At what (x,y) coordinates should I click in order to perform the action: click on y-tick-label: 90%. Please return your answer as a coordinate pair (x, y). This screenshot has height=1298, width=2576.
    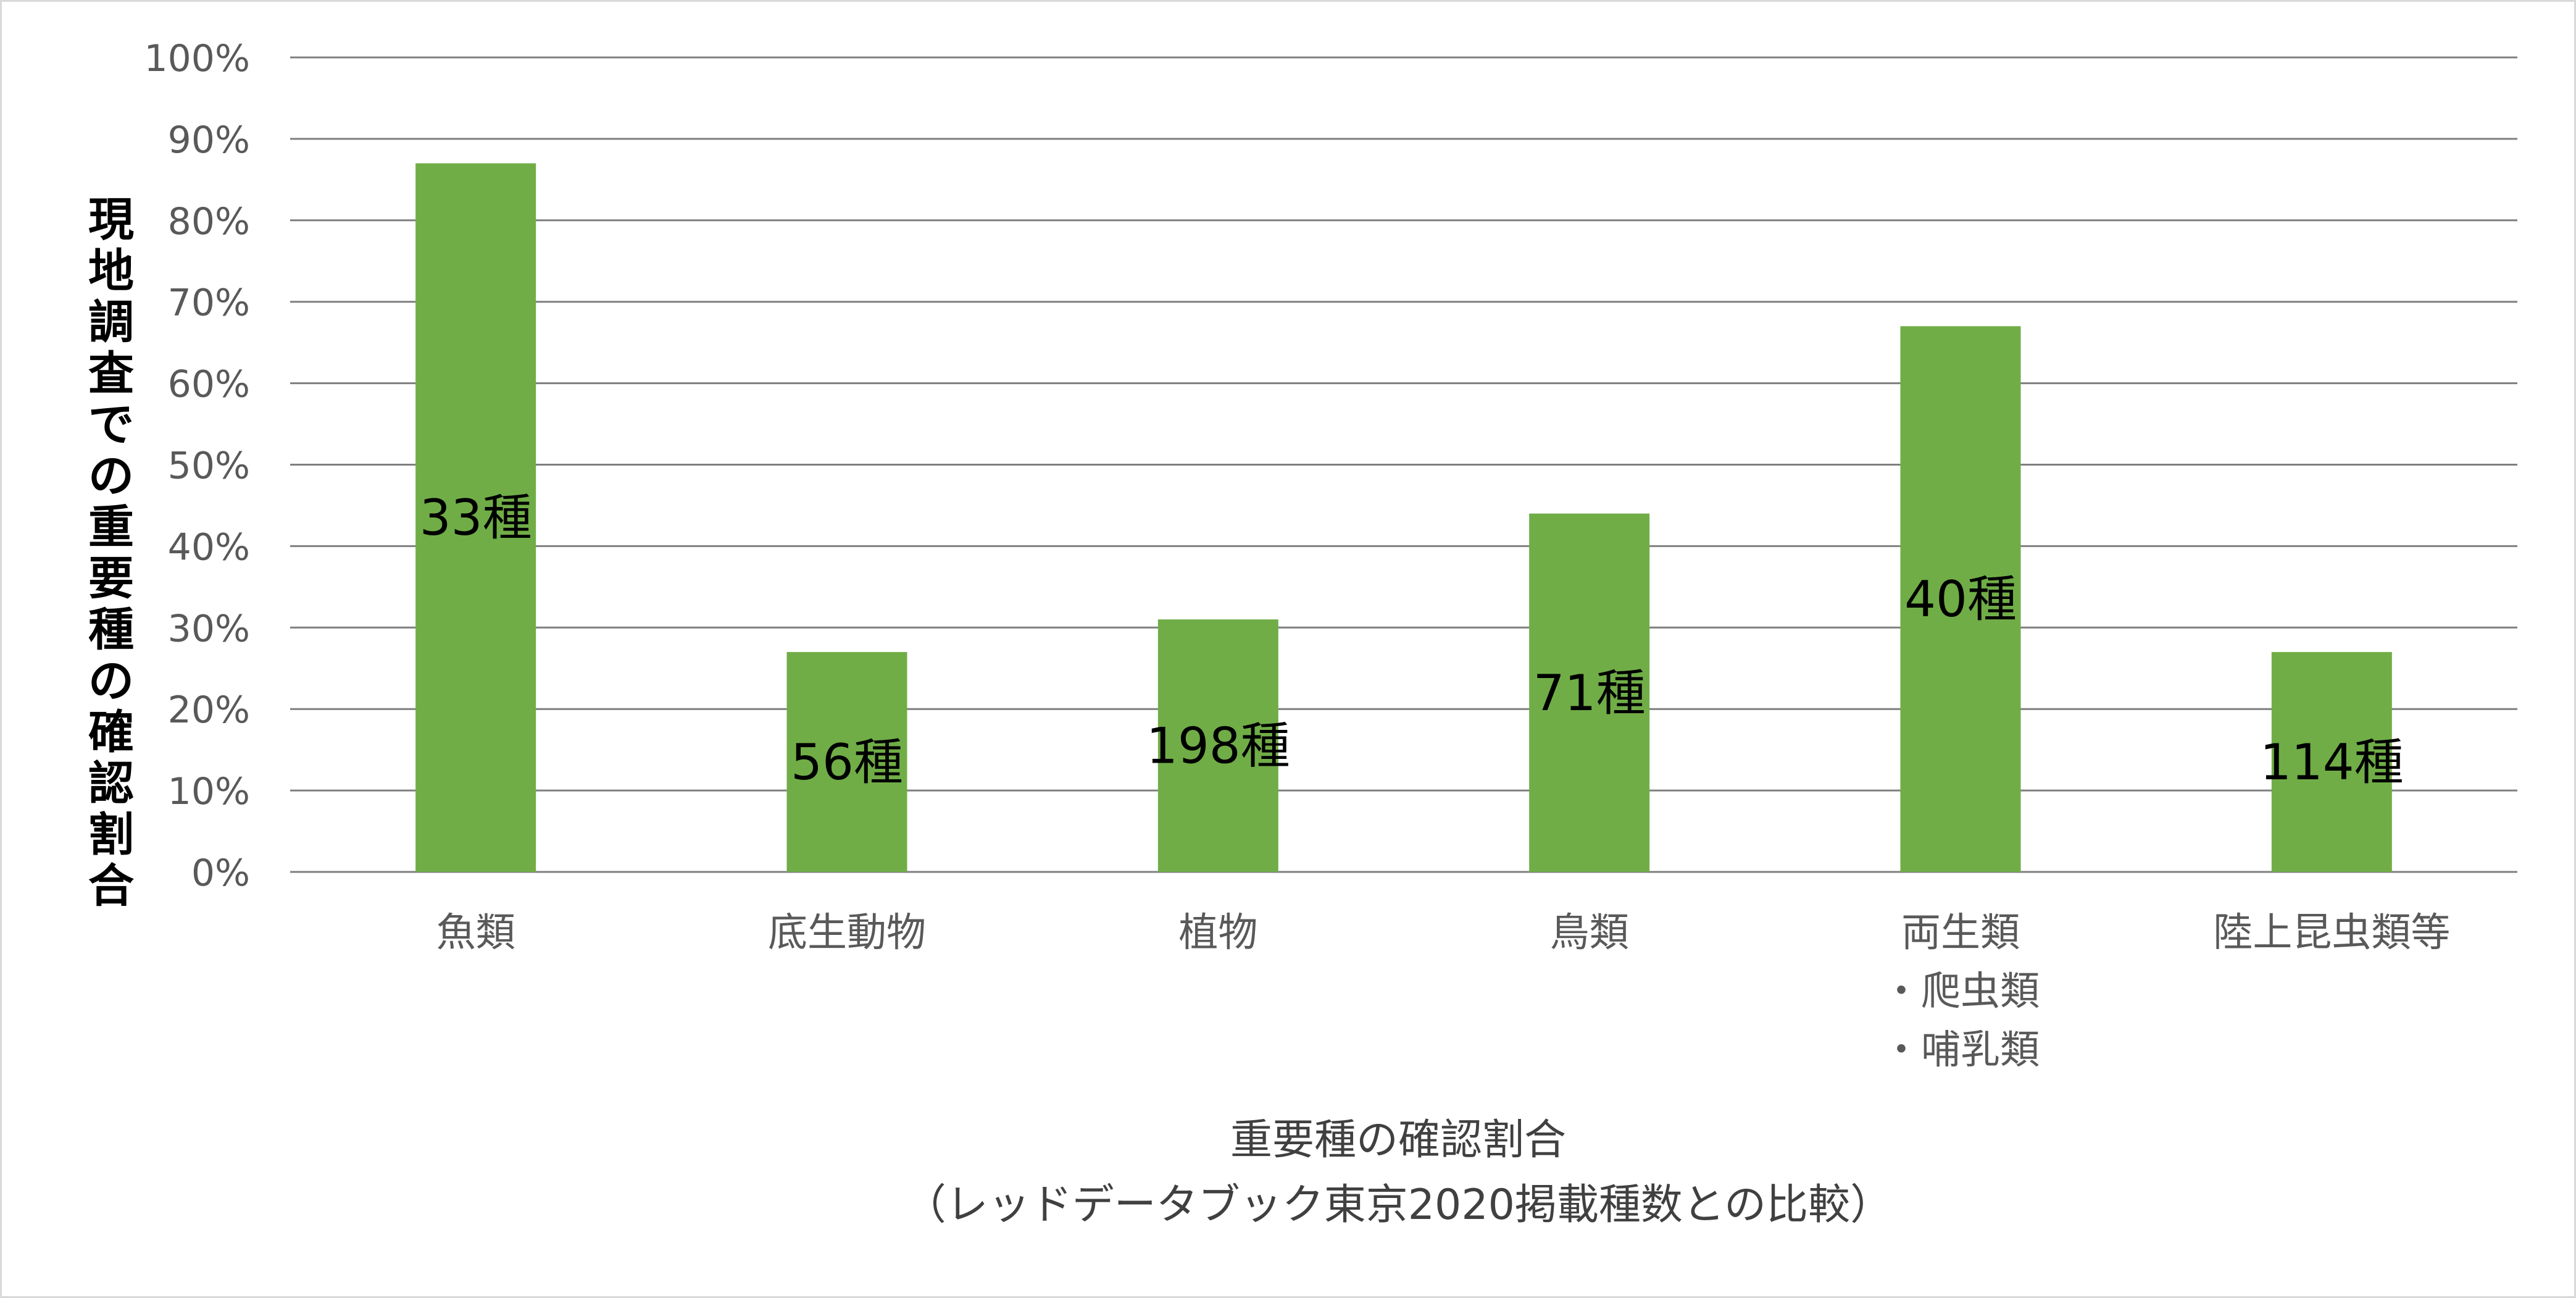
    Looking at the image, I should click on (209, 140).